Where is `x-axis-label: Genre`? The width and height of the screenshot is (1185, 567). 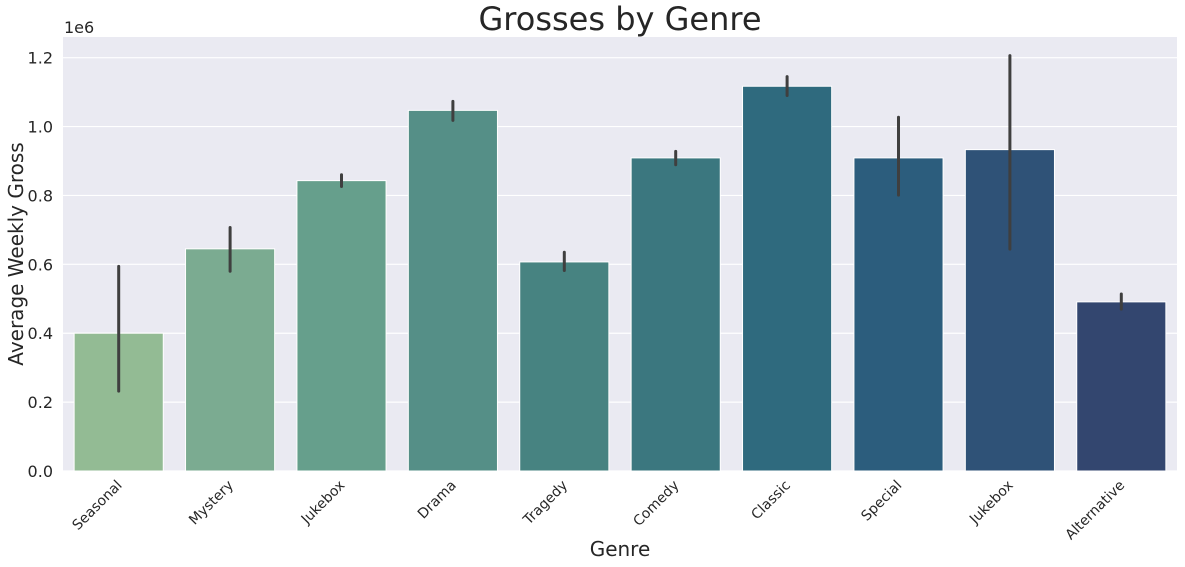
x-axis-label: Genre is located at coordinates (620, 549).